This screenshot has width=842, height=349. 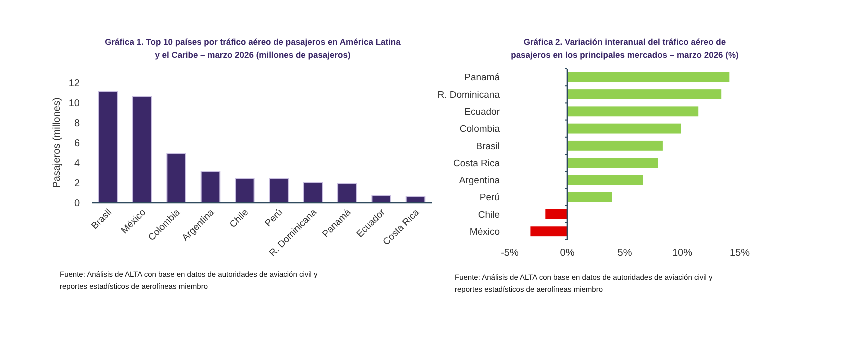 I want to click on y-axis-title: Pasajeros (millones), so click(x=57, y=143).